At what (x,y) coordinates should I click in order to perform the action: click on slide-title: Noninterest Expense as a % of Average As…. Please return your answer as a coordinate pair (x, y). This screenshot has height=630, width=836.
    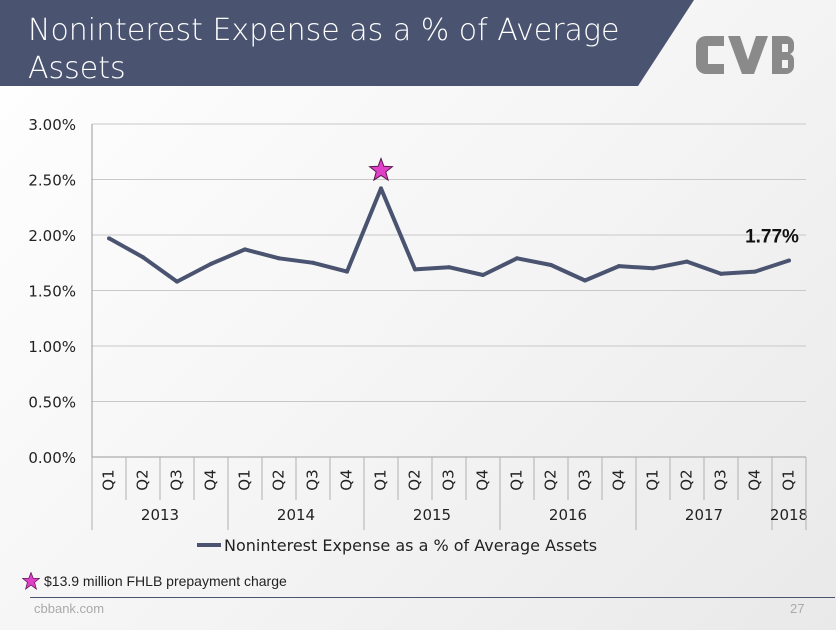
    Looking at the image, I should click on (324, 49).